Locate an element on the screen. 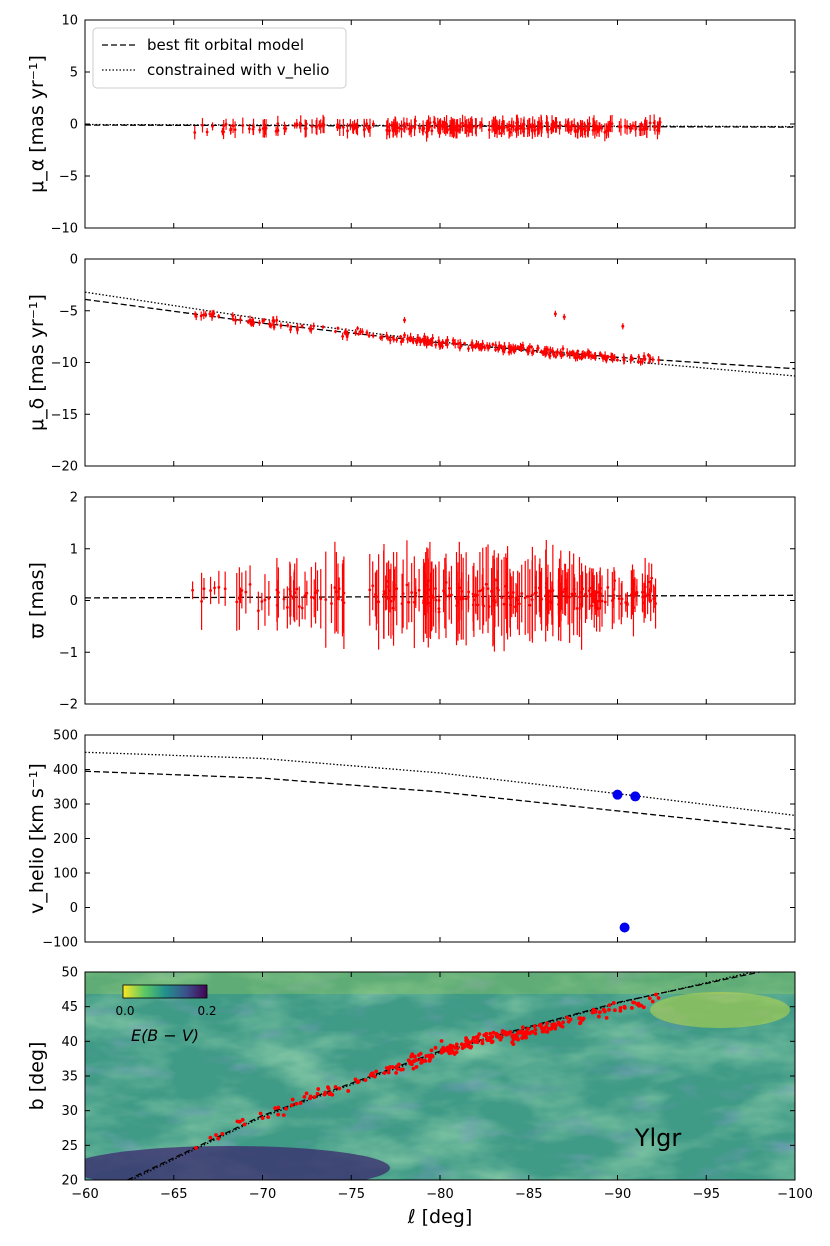  ytick-label: 100 is located at coordinates (65, 874).